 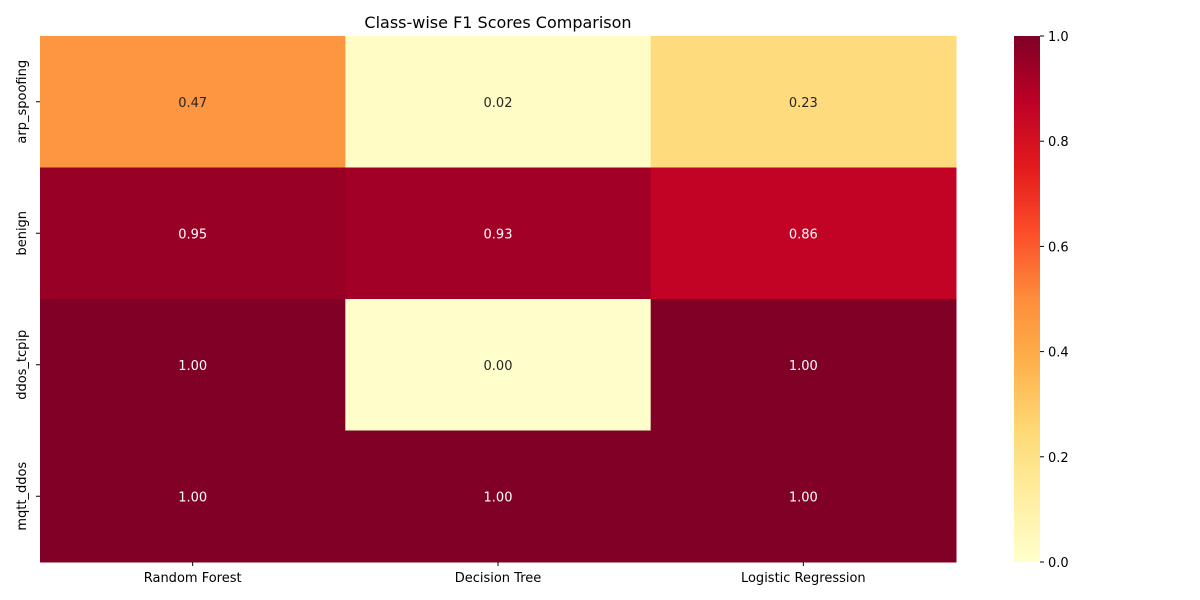 I want to click on chart-title: Class-wise F1 Scores Comparison, so click(x=497, y=22).